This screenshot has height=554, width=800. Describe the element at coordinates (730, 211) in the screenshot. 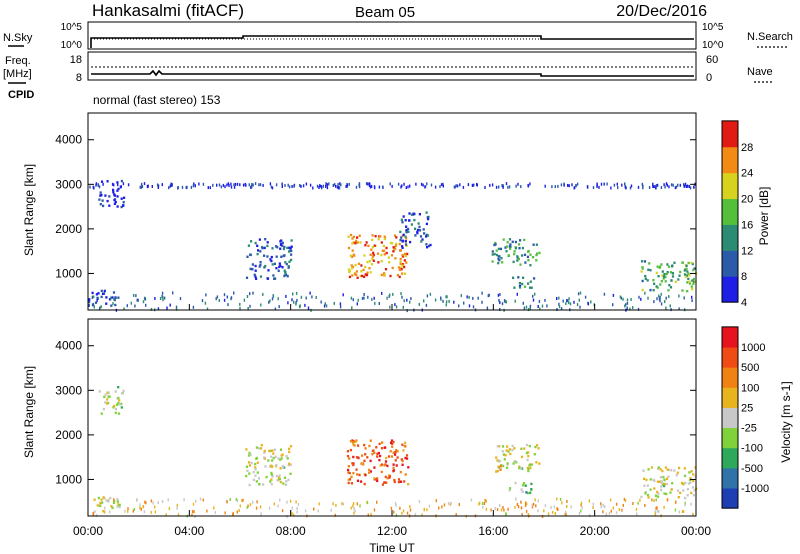

I see `colorbar-frame` at that location.